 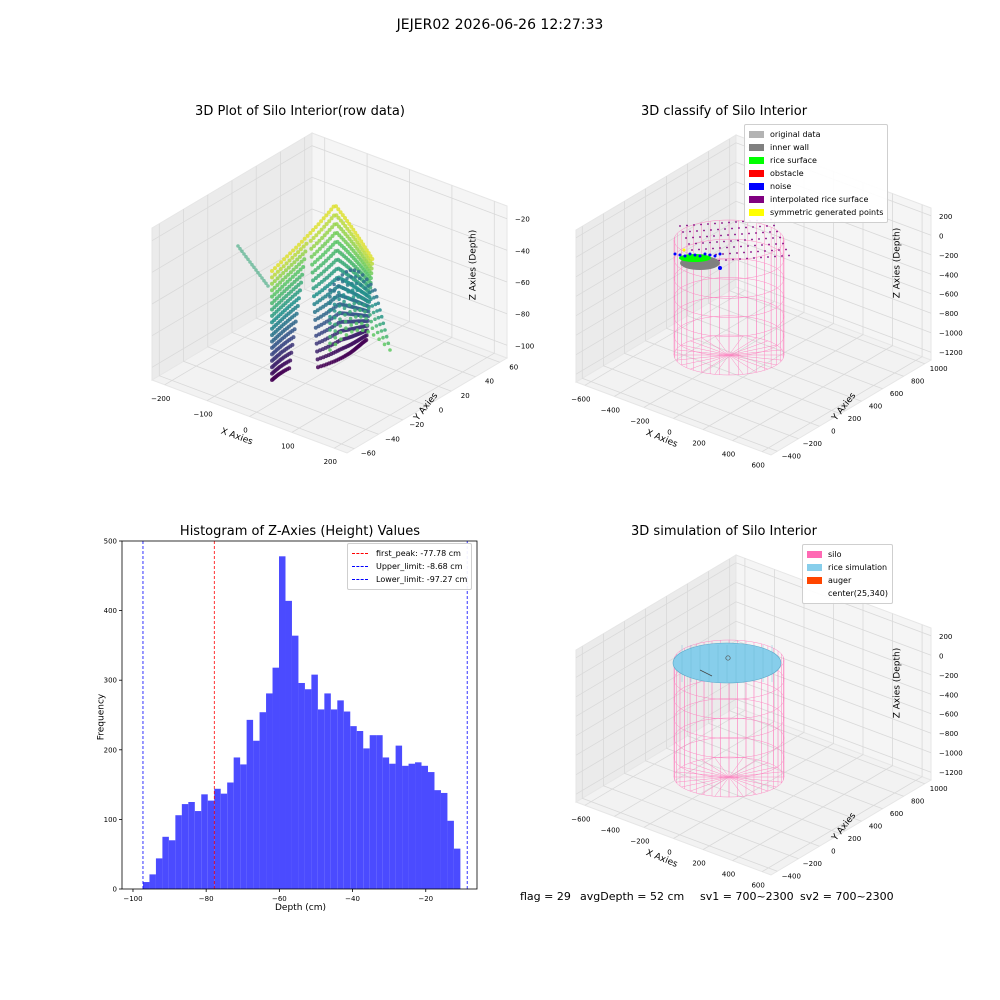 What do you see at coordinates (793, 160) in the screenshot?
I see `legend-label: rice surface` at bounding box center [793, 160].